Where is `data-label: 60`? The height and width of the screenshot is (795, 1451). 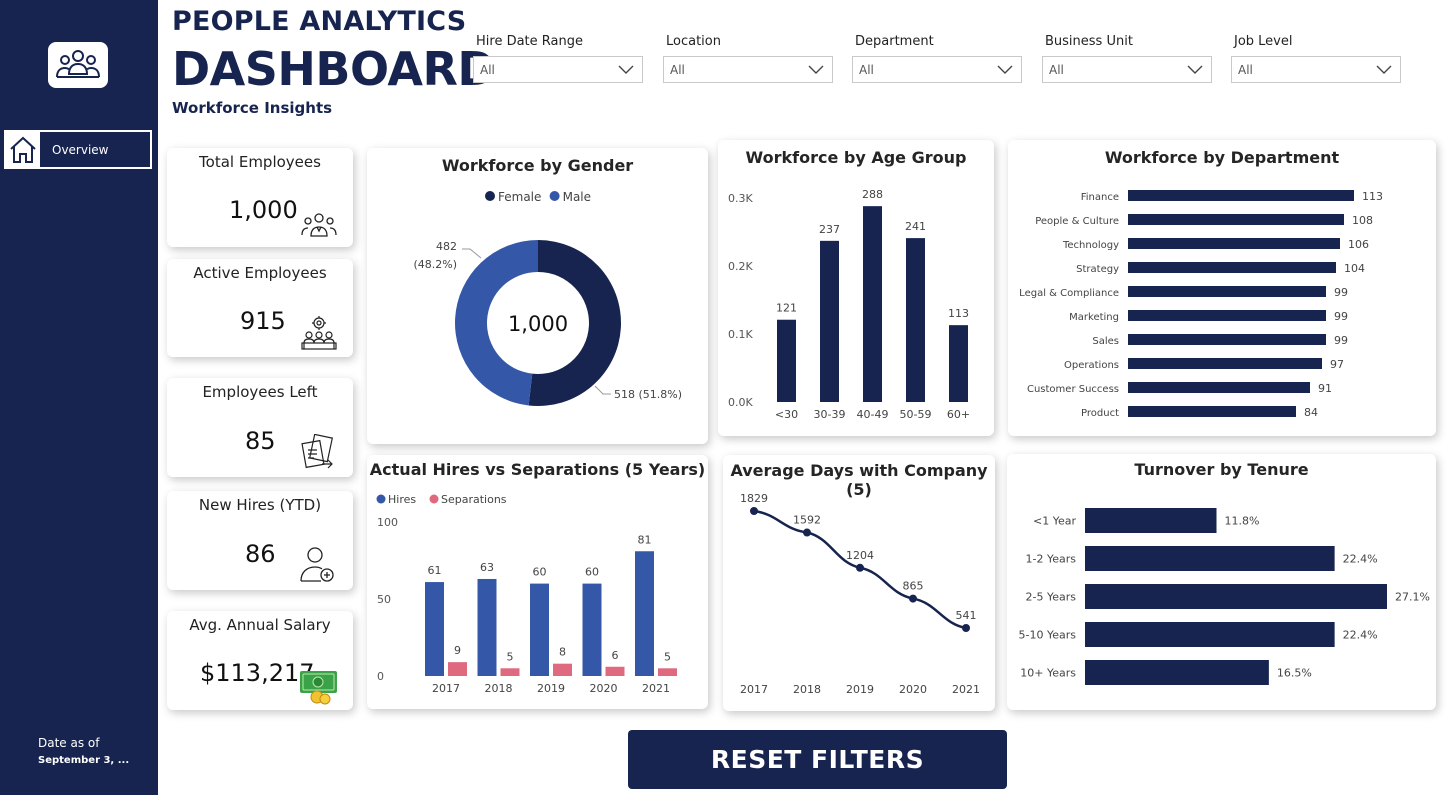 data-label: 60 is located at coordinates (592, 572).